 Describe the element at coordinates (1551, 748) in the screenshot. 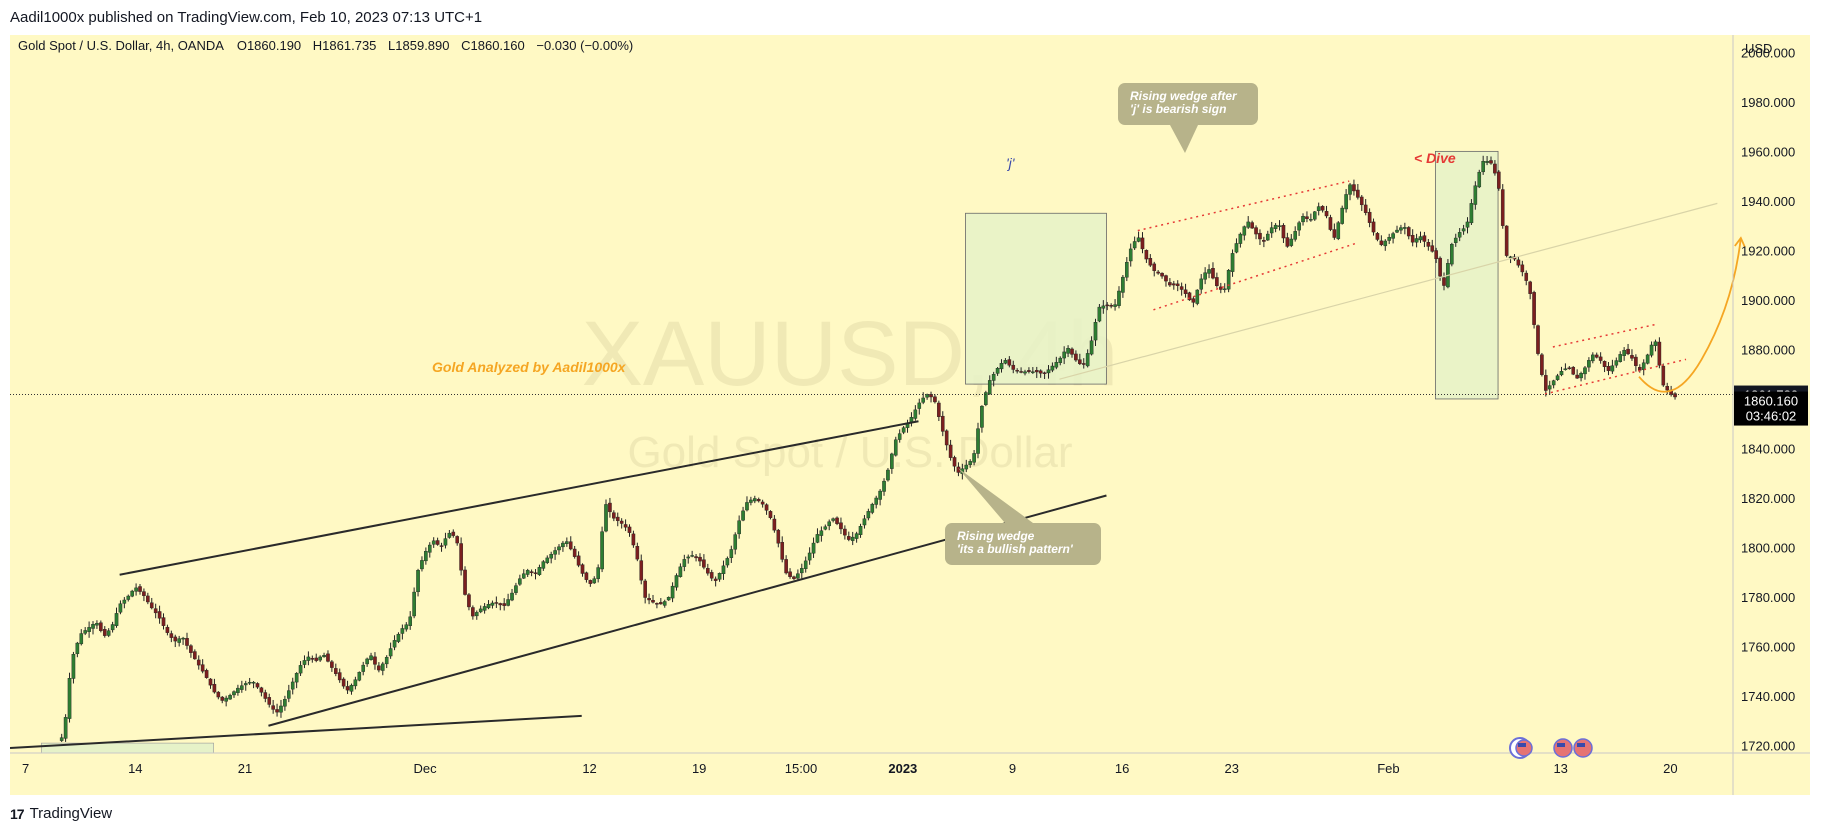

I see `economic-events` at that location.